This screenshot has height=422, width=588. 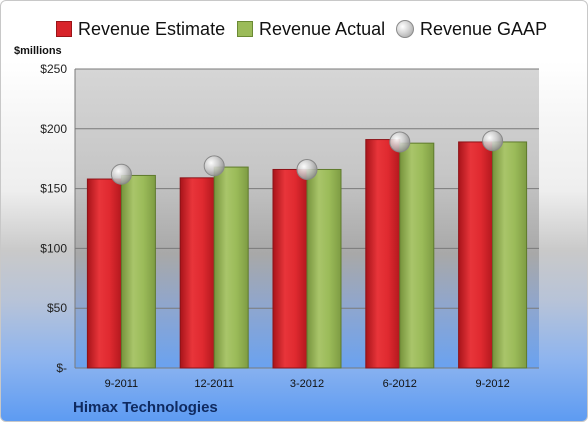 I want to click on y-tick-label: $200, so click(x=53, y=129).